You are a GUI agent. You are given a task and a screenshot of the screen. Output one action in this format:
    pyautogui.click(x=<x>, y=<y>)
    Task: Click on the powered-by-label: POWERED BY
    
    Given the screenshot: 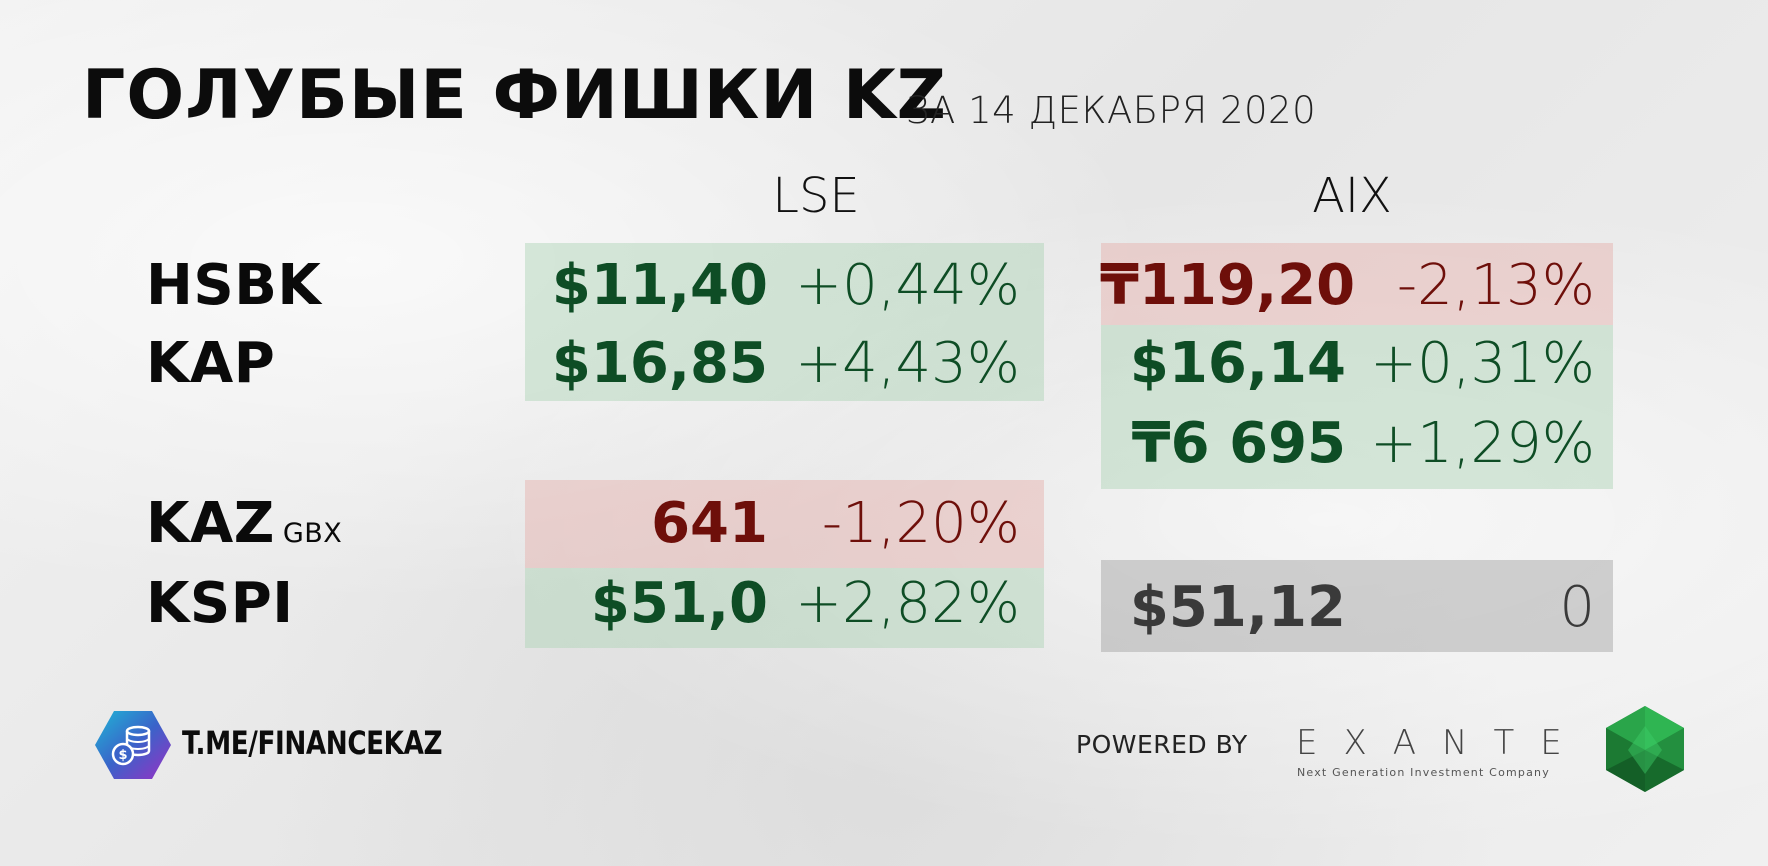 What is the action you would take?
    pyautogui.click(x=1162, y=744)
    